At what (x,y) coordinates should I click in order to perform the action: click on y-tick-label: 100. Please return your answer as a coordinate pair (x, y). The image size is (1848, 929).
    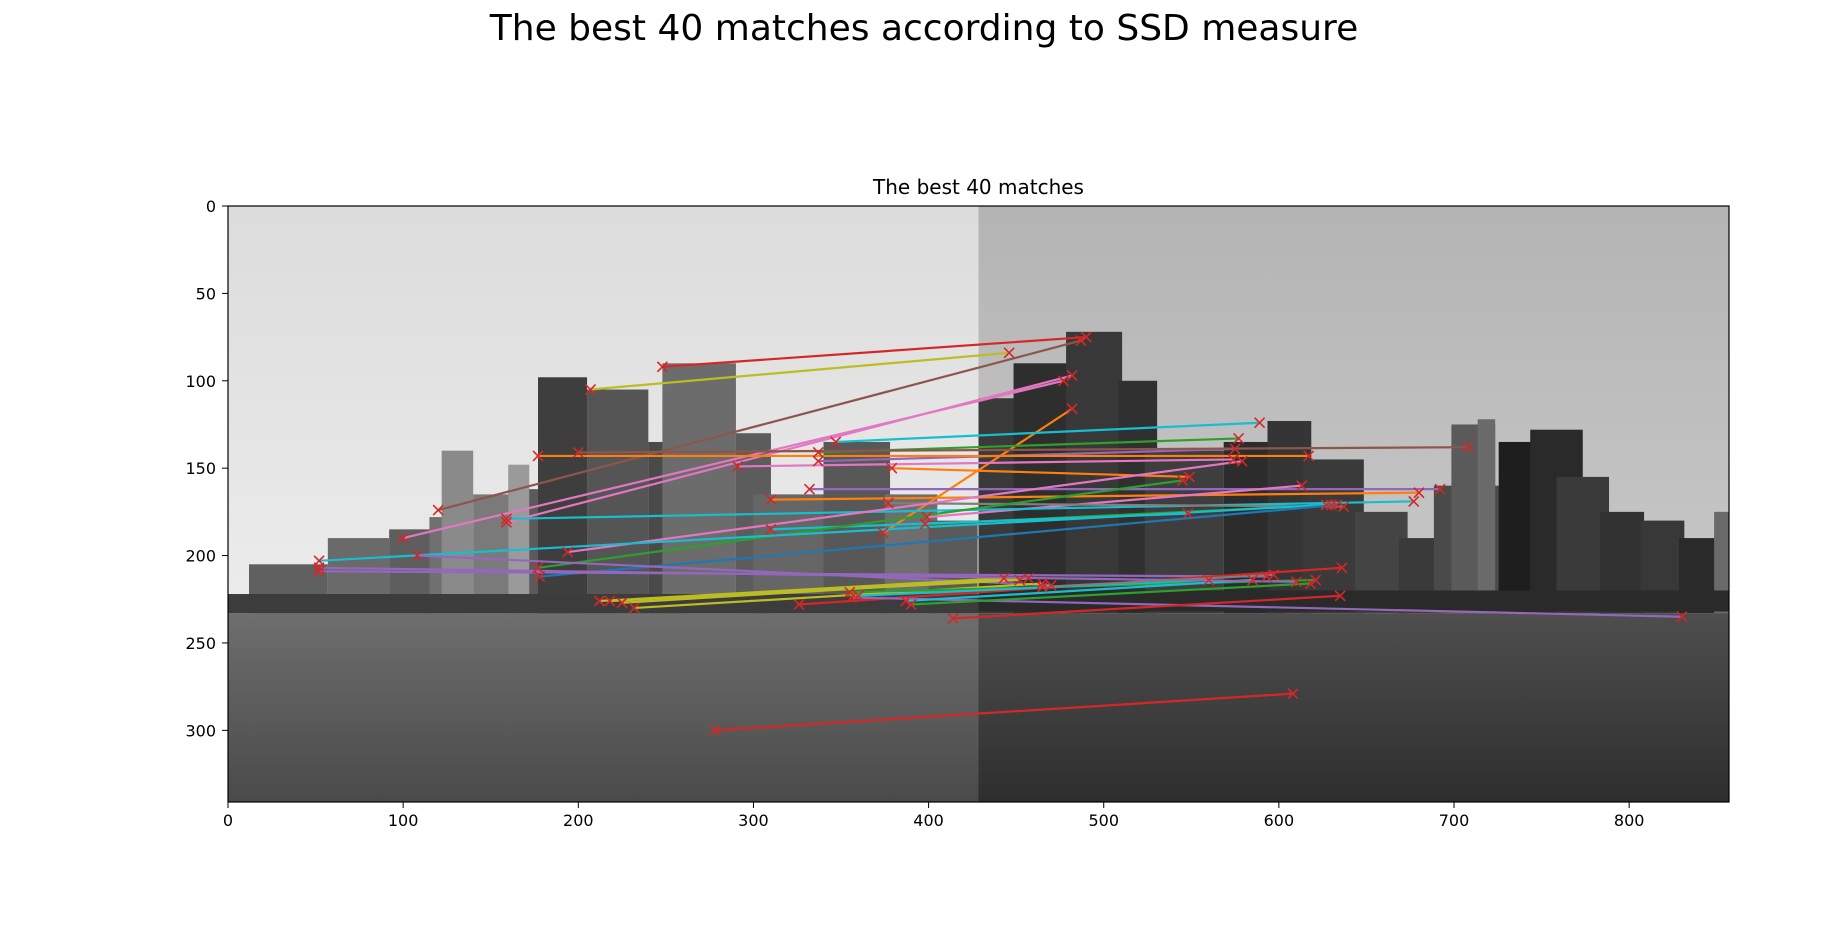
    Looking at the image, I should click on (200, 381).